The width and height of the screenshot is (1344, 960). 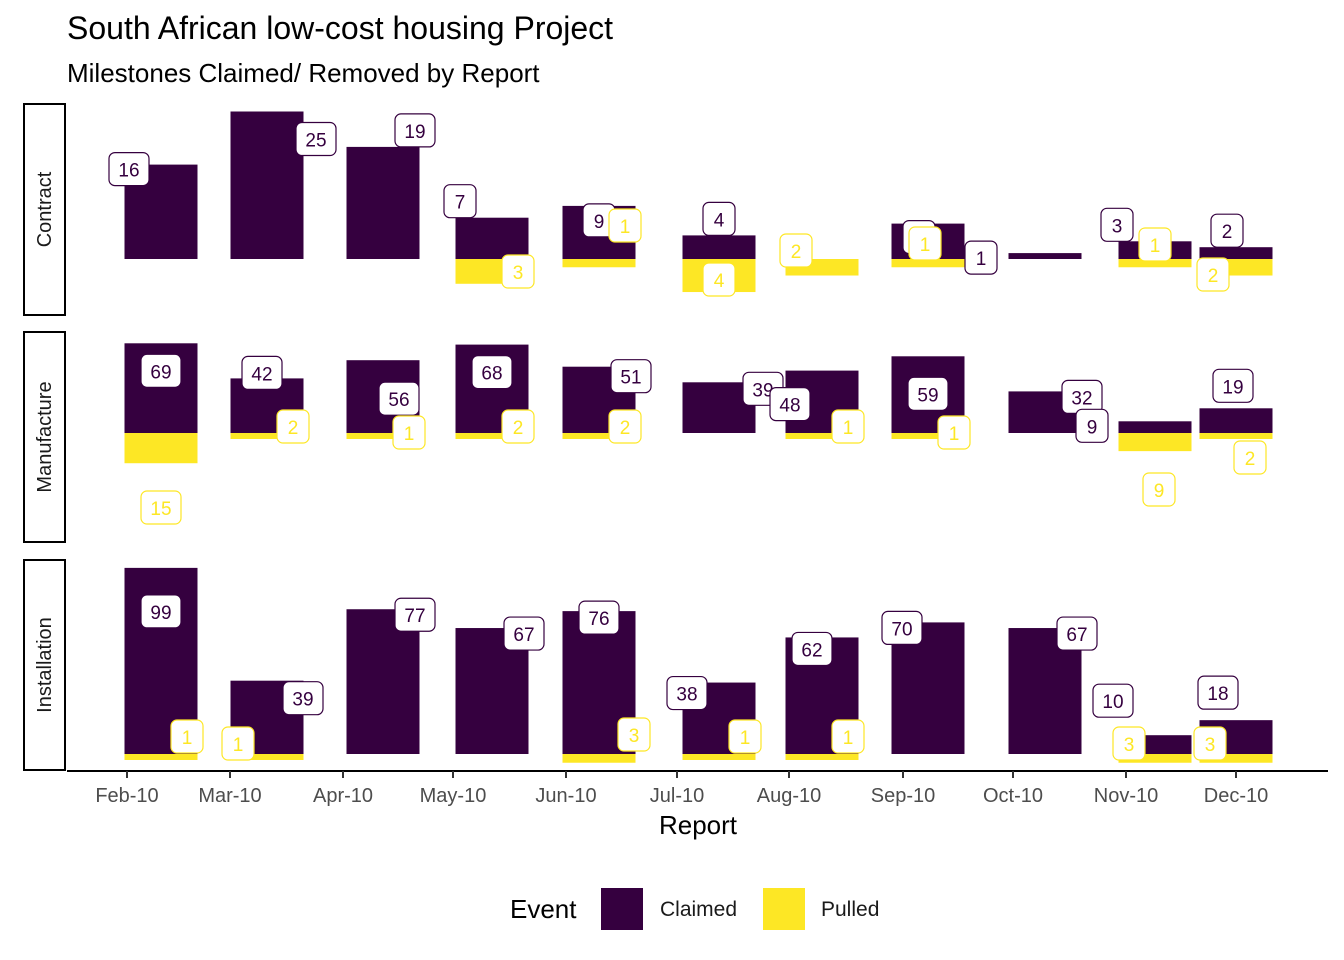 I want to click on label-pulled-manufacture-dec-10-box, so click(x=1250, y=457).